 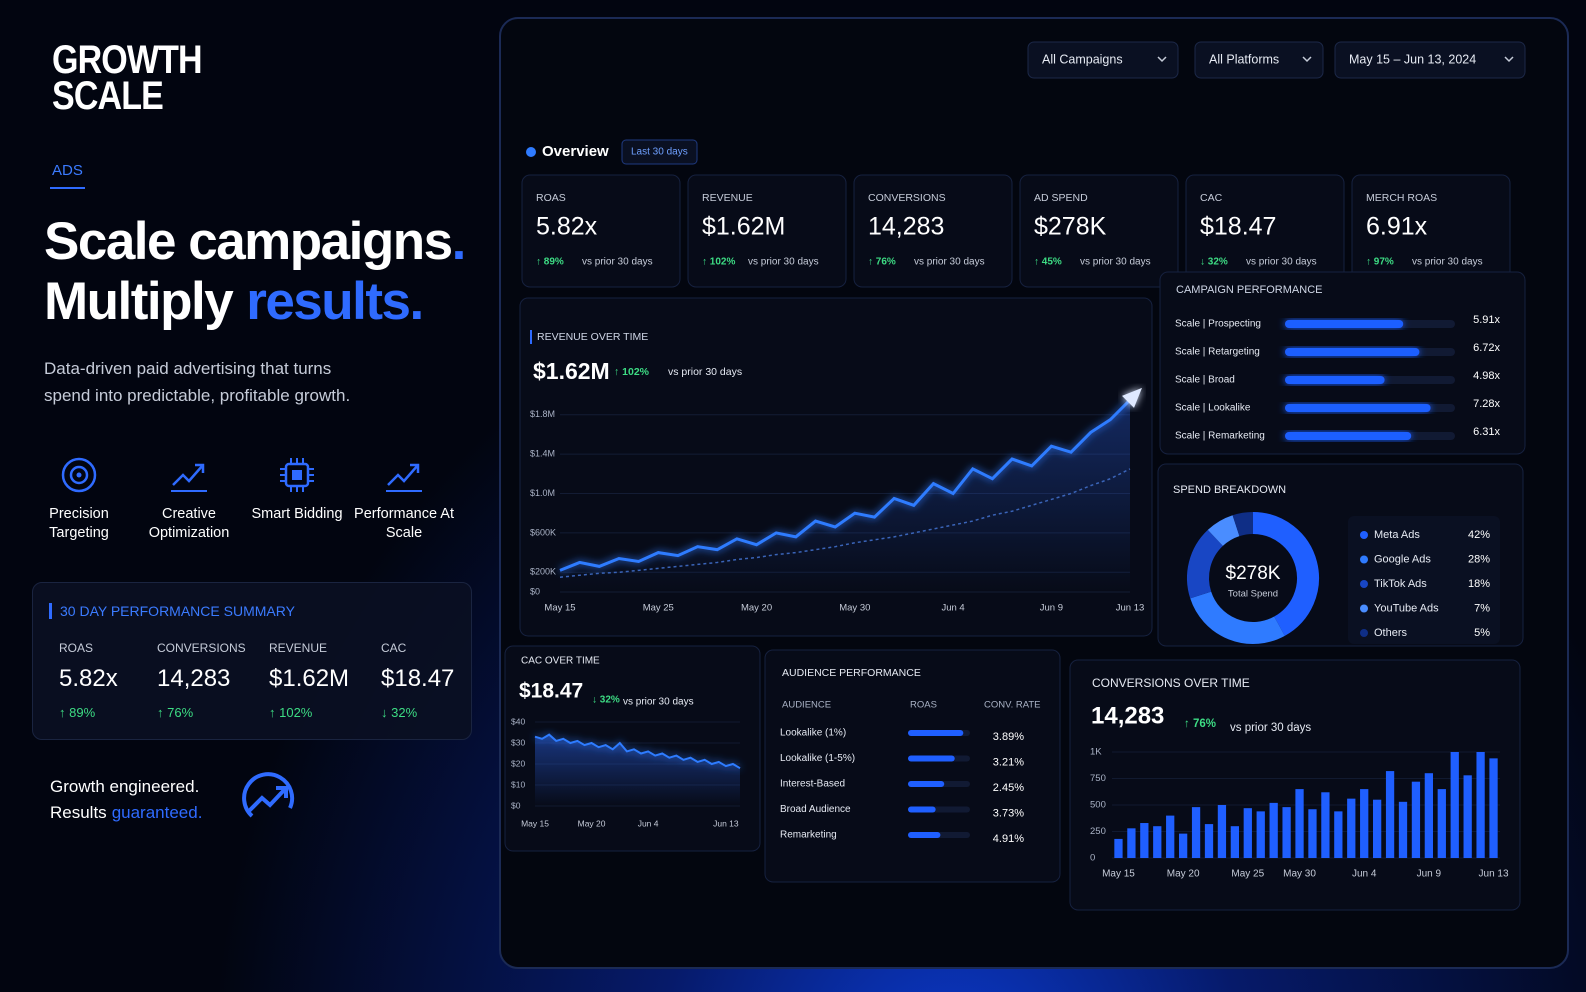 I want to click on logo-line: GROWTH, so click(x=127, y=60).